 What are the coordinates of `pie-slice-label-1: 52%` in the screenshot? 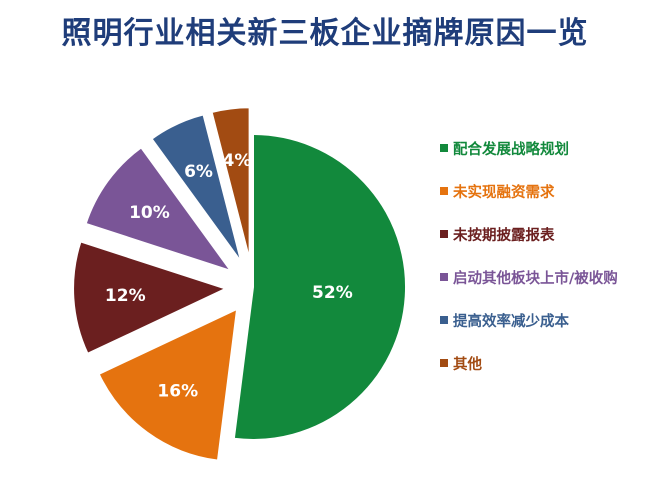 It's located at (332, 293).